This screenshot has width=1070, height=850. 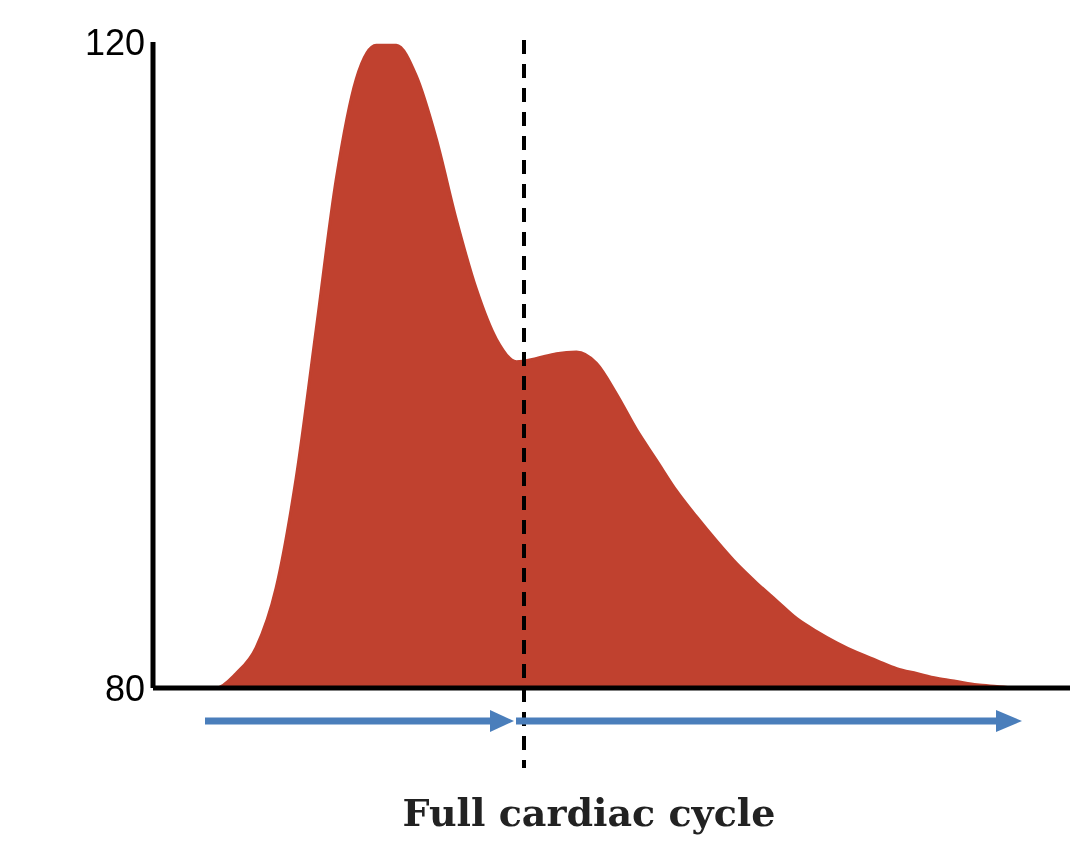 I want to click on x-axis-title: Full cardiac cycle, so click(x=589, y=812).